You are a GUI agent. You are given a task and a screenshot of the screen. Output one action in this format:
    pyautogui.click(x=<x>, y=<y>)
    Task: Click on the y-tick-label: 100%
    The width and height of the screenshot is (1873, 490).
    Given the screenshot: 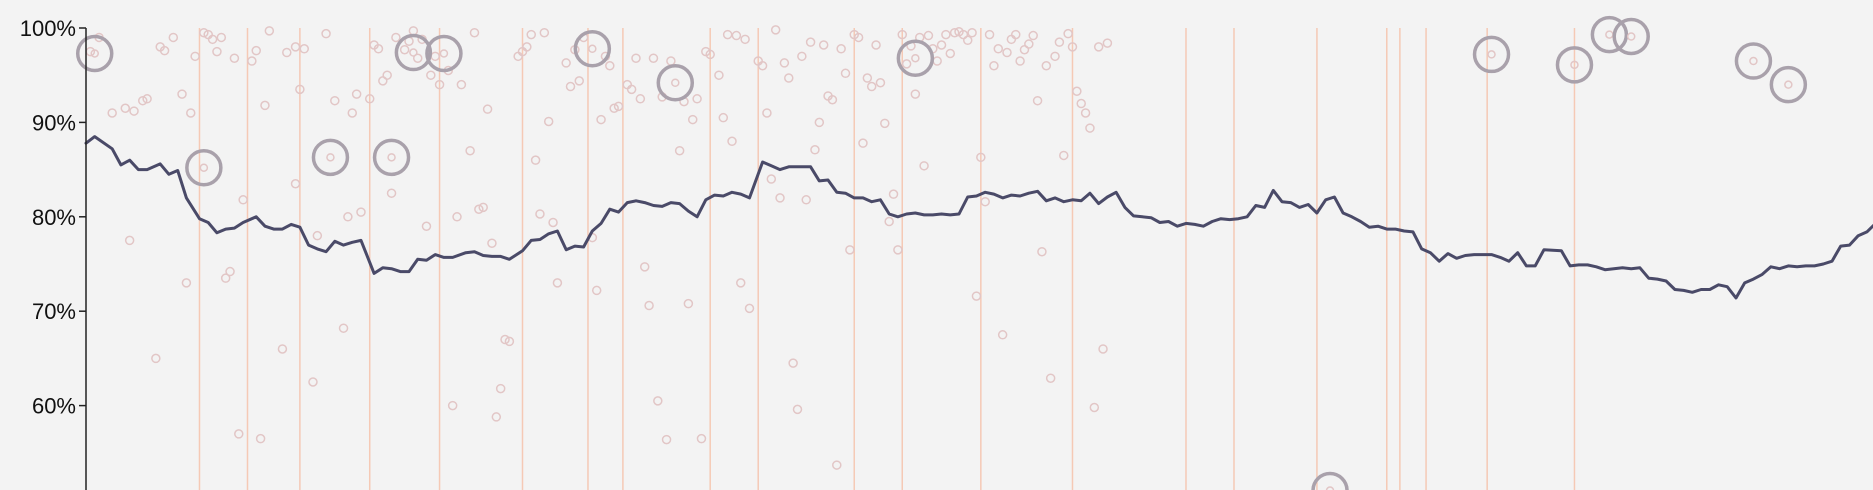 What is the action you would take?
    pyautogui.click(x=48, y=28)
    